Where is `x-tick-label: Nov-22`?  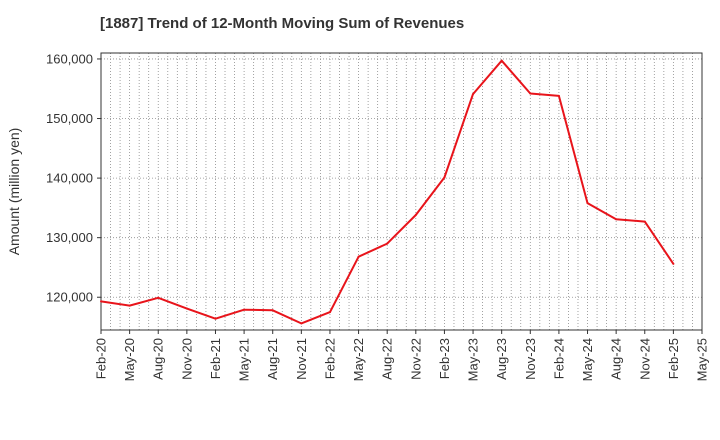
x-tick-label: Nov-22 is located at coordinates (415, 359).